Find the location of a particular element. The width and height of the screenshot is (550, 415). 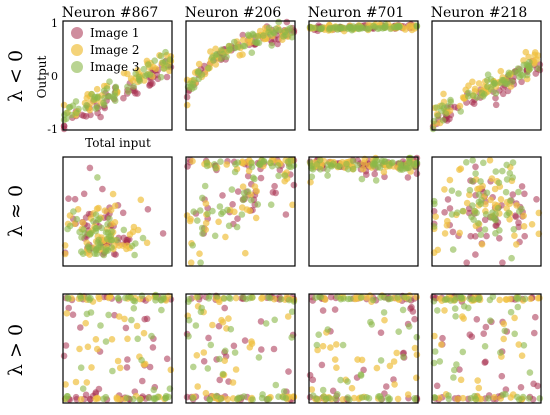

panel-frame-r3-c4 is located at coordinates (486, 348).